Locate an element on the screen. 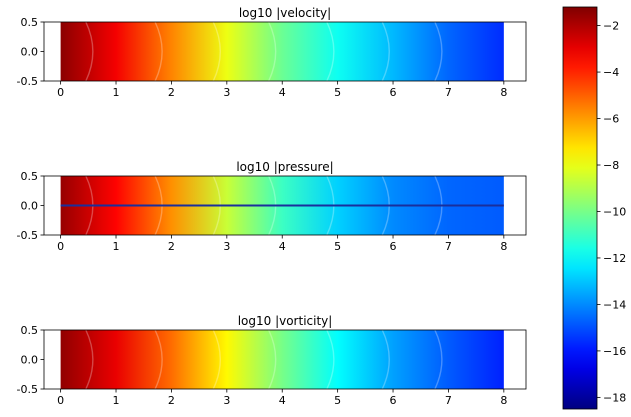  colorbar-tick-label: −12 is located at coordinates (614, 258).